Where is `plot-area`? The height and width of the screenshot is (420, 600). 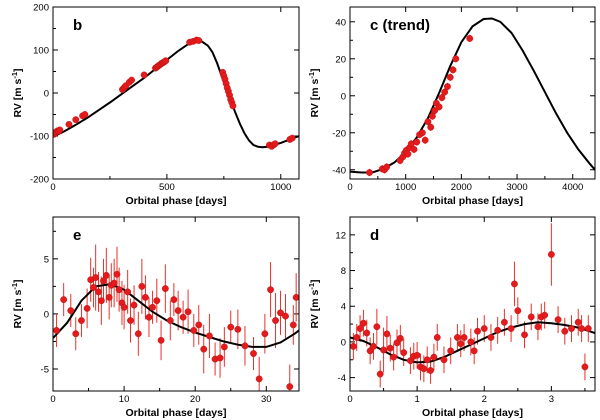
plot-area is located at coordinates (176, 317).